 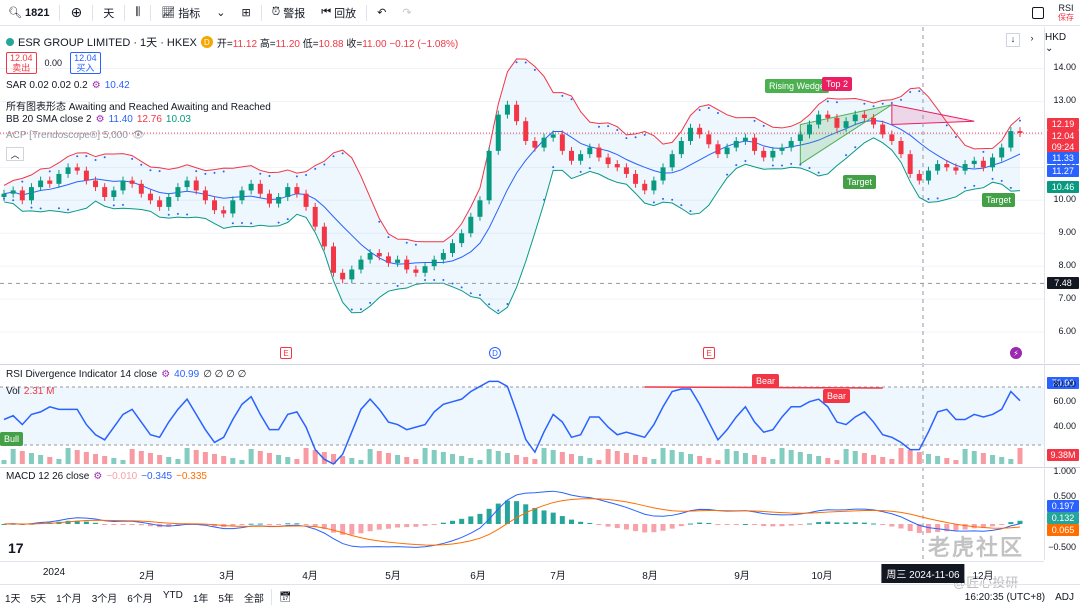 I want to click on range-button: 6个月, so click(x=140, y=599).